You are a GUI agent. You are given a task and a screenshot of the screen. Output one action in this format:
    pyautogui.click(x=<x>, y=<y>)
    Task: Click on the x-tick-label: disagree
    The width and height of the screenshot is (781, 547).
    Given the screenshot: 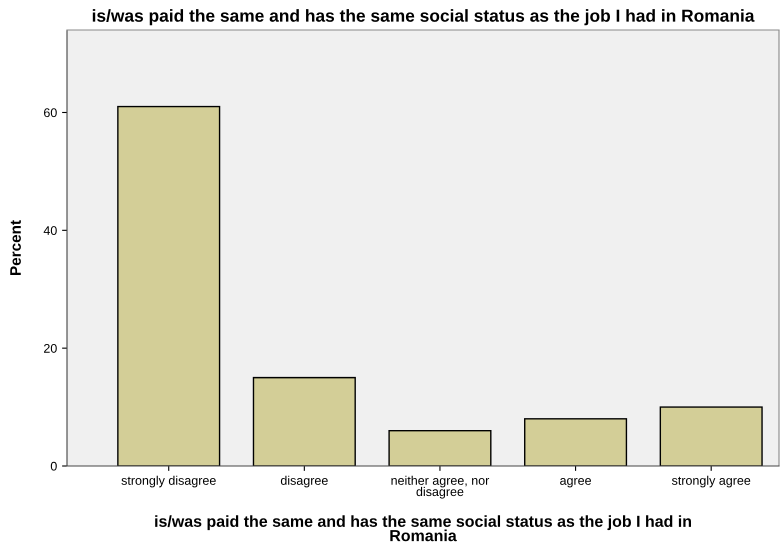 What is the action you would take?
    pyautogui.click(x=304, y=482)
    